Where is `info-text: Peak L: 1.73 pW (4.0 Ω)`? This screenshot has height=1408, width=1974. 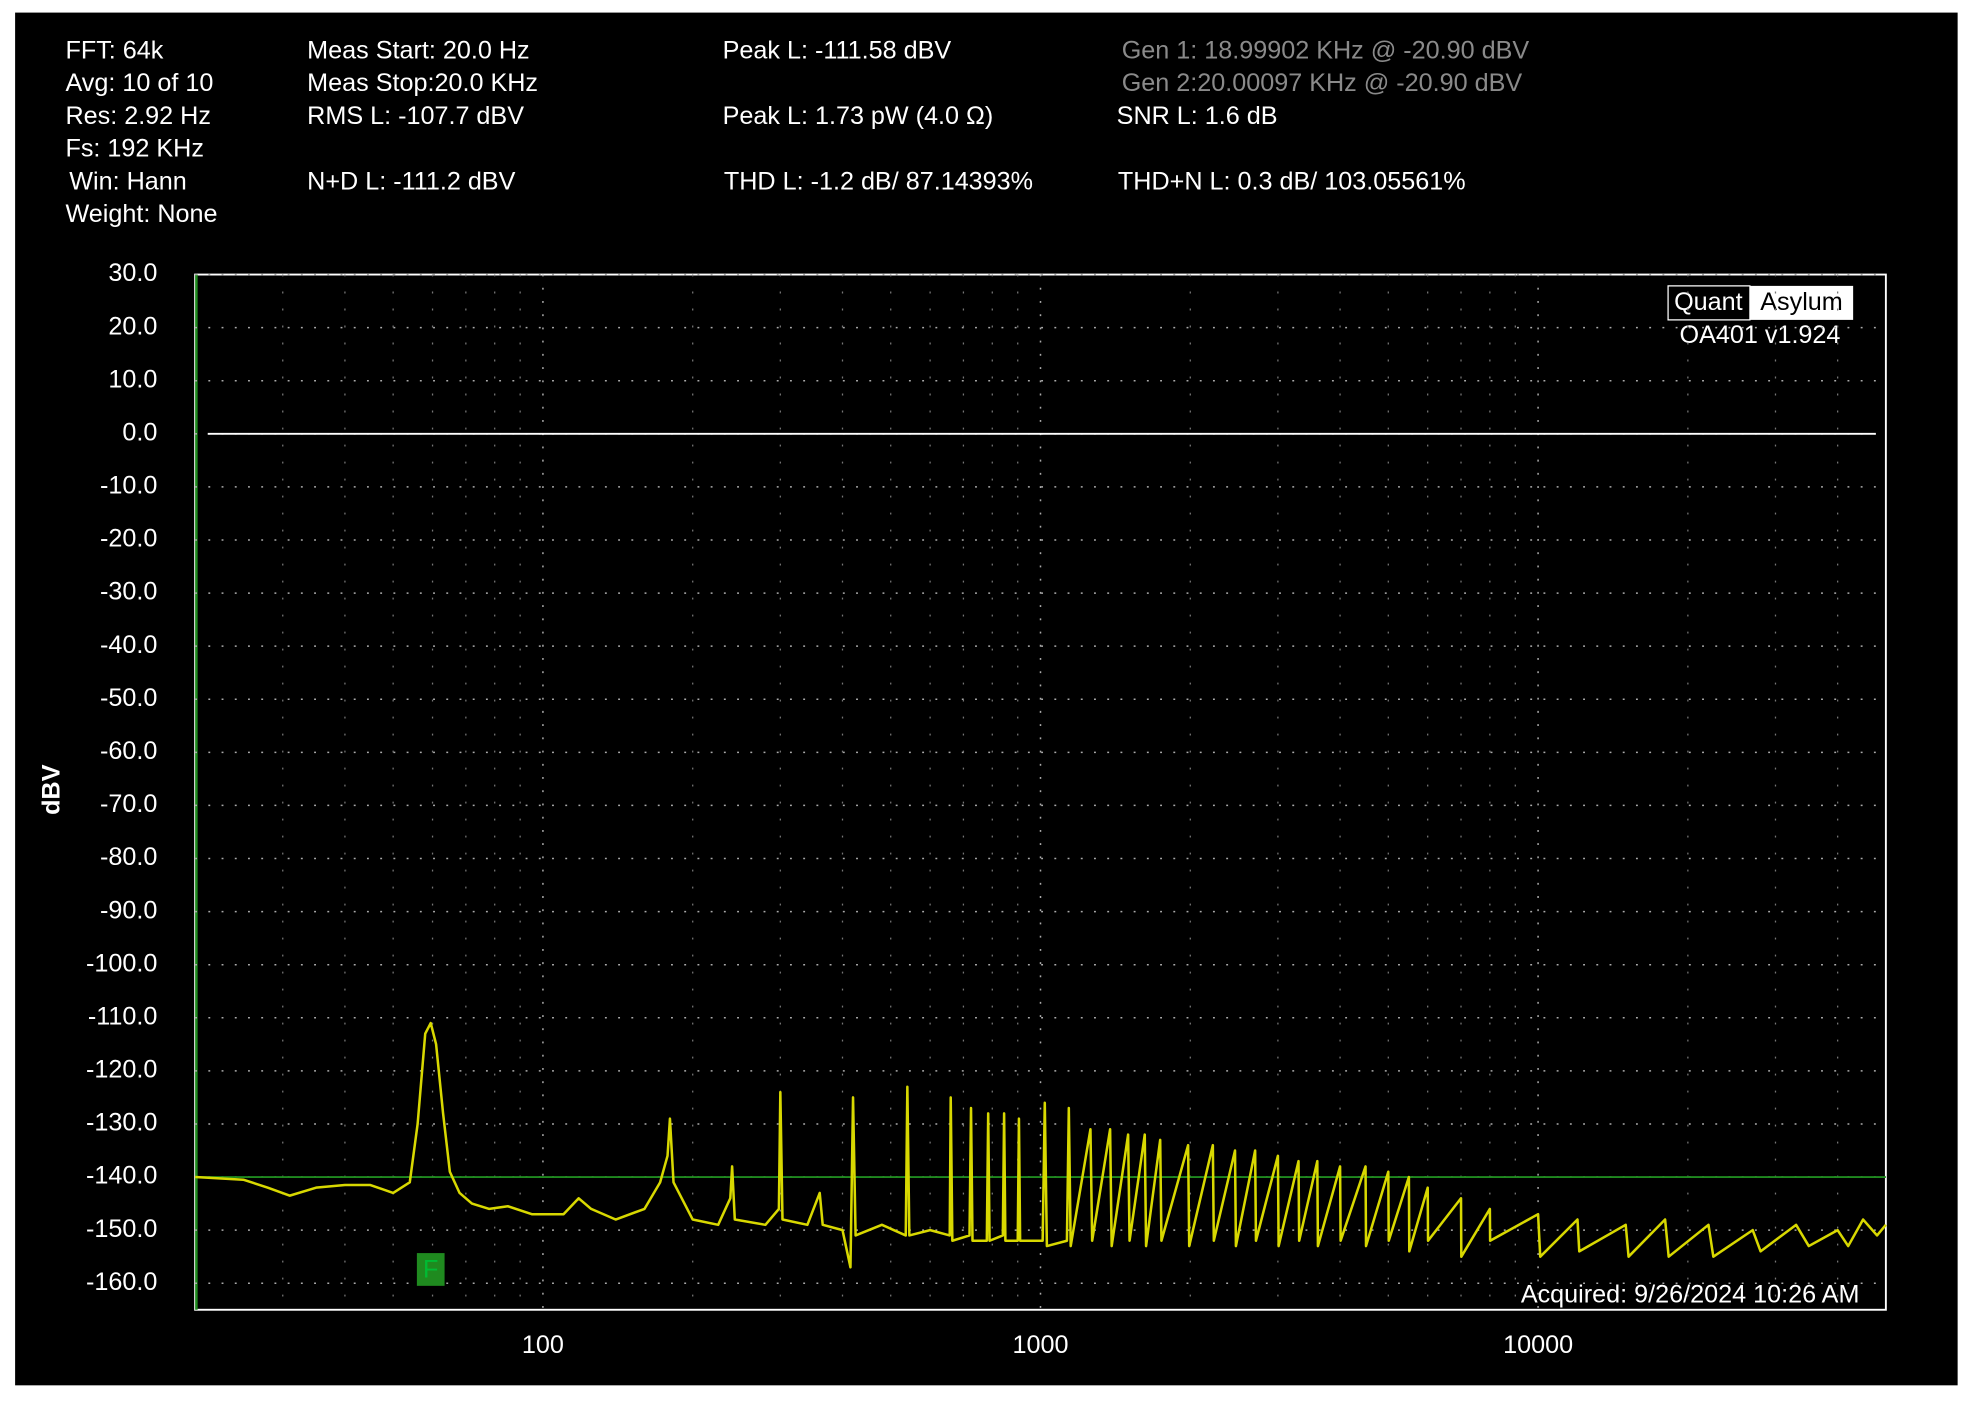 info-text: Peak L: 1.73 pW (4.0 Ω) is located at coordinates (858, 116).